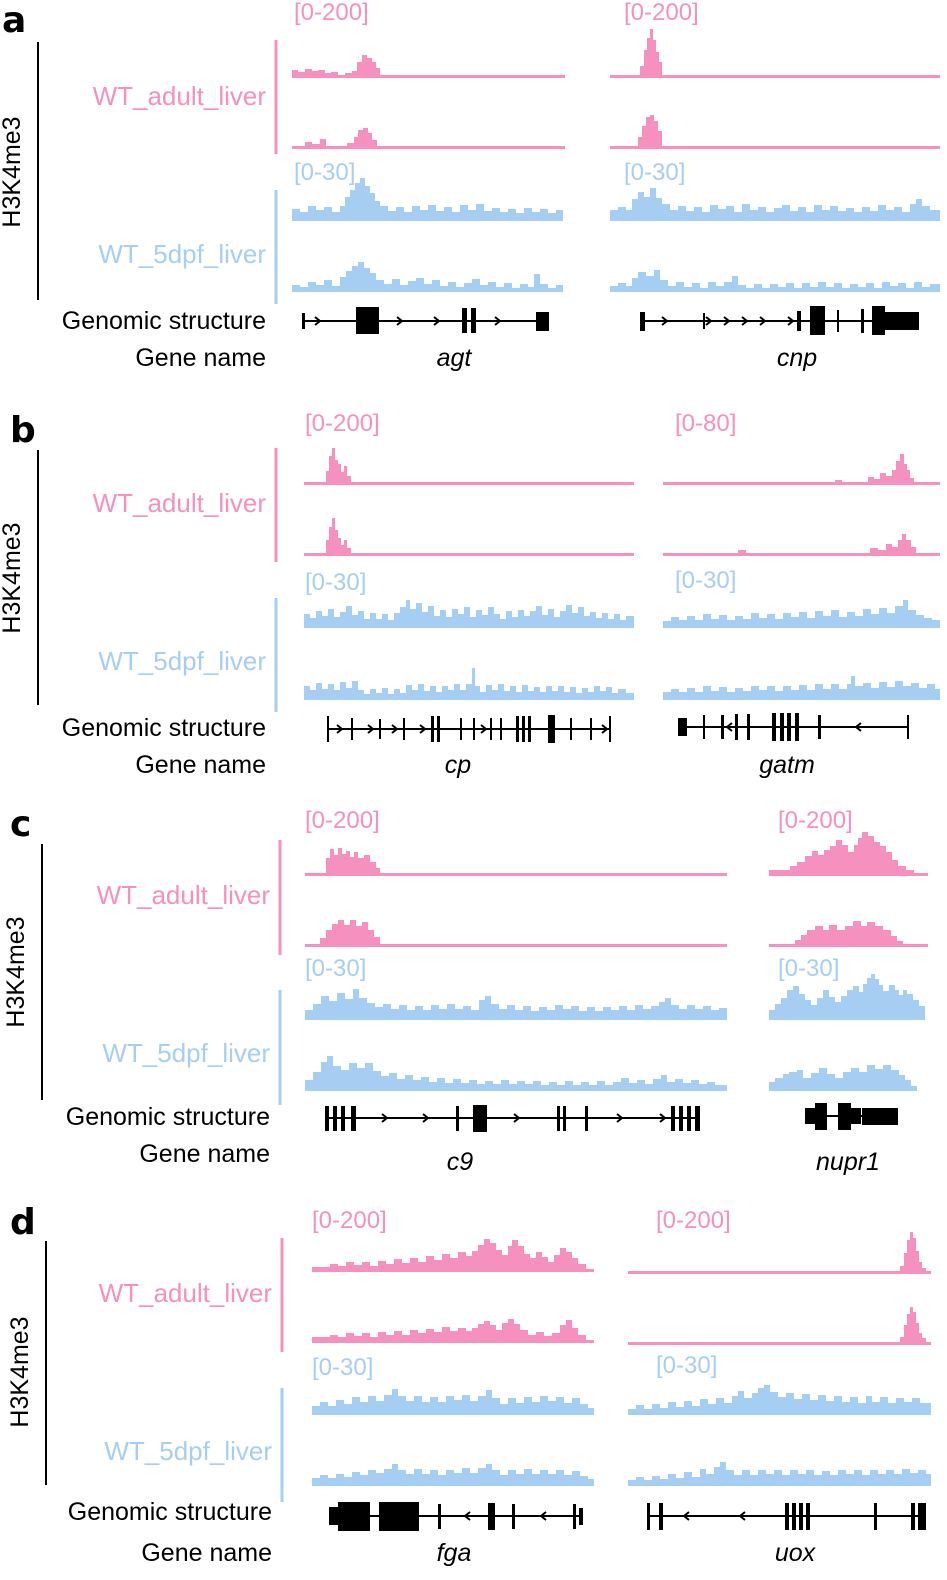 This screenshot has height=1580, width=947. Describe the element at coordinates (180, 503) in the screenshot. I see `adult-label-b: WT_adult_liver` at that location.